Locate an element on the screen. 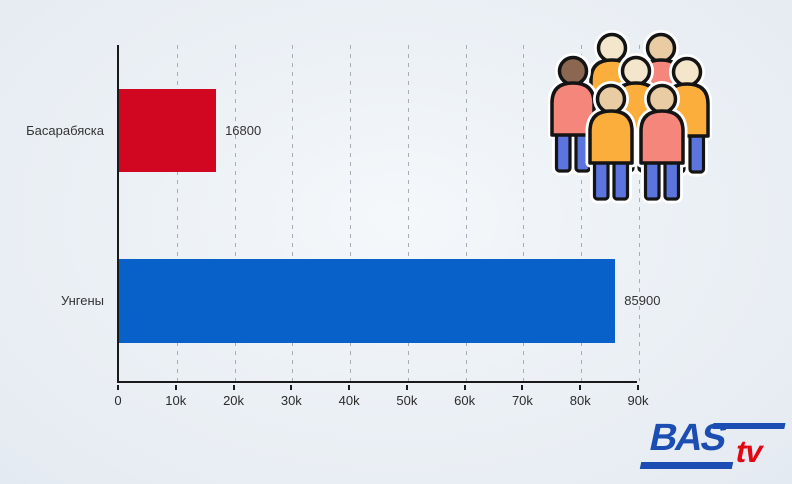 The image size is (792, 484). x-tick-label: 70k is located at coordinates (522, 400).